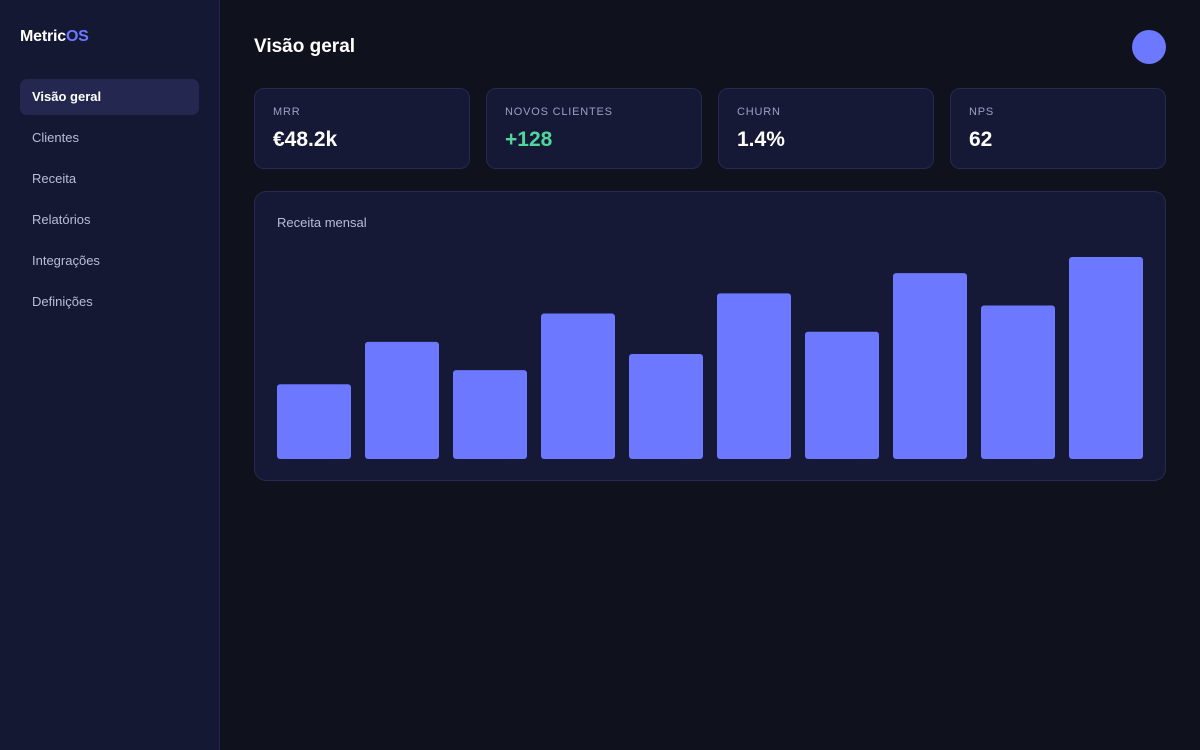 Image resolution: width=1200 pixels, height=750 pixels. Describe the element at coordinates (66, 260) in the screenshot. I see `sidebar-item-integracoes: Integrações` at that location.